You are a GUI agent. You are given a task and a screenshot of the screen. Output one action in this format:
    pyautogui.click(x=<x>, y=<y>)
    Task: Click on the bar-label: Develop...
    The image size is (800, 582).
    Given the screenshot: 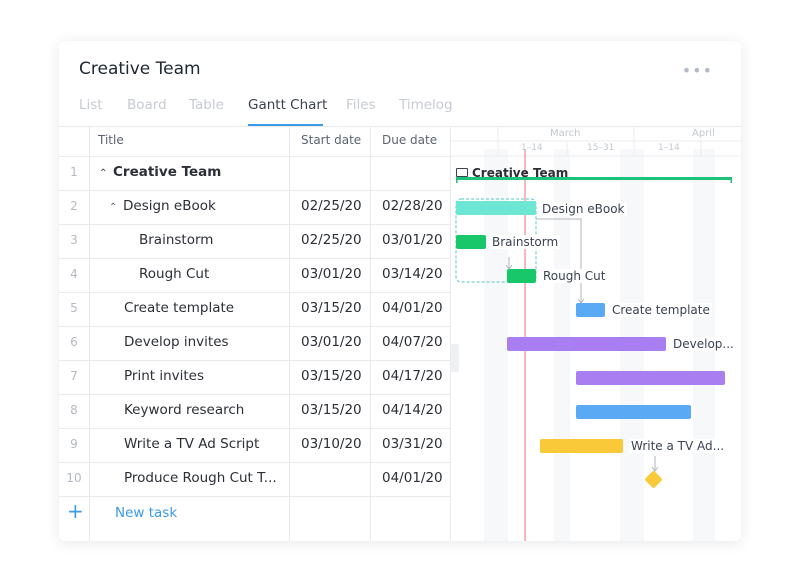 What is the action you would take?
    pyautogui.click(x=703, y=344)
    